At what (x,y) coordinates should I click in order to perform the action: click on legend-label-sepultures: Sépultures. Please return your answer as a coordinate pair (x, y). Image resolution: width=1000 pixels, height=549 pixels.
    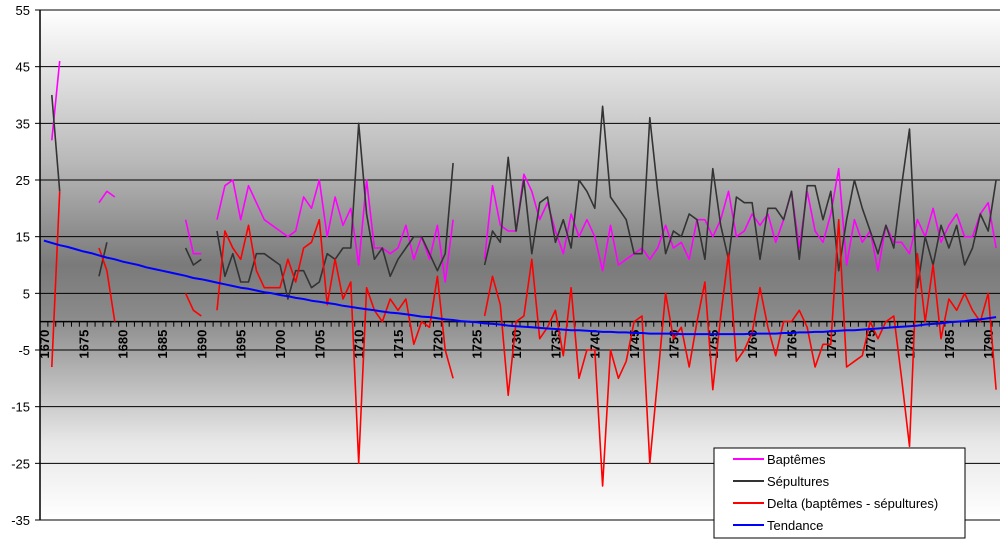
    Looking at the image, I should click on (798, 481).